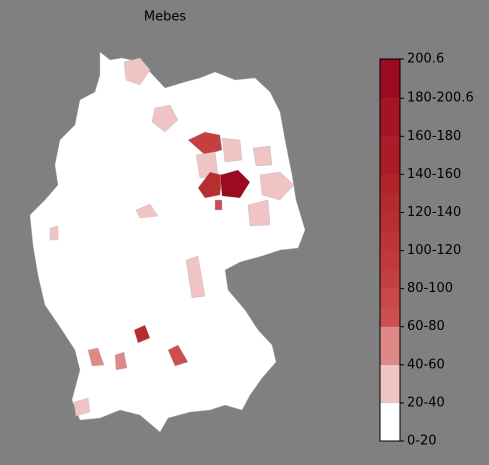  Describe the element at coordinates (422, 441) in the screenshot. I see `colorbar-tick-label: 0-20` at that location.